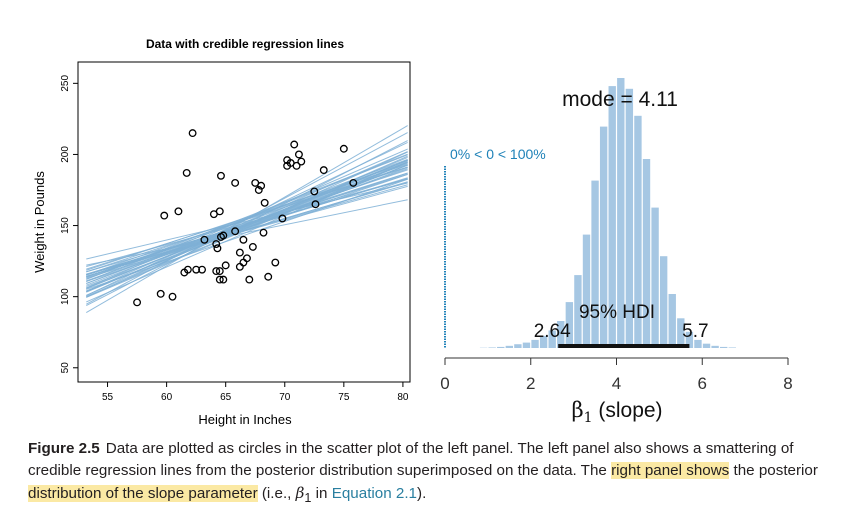  I want to click on x-tick-label: 70, so click(285, 397).